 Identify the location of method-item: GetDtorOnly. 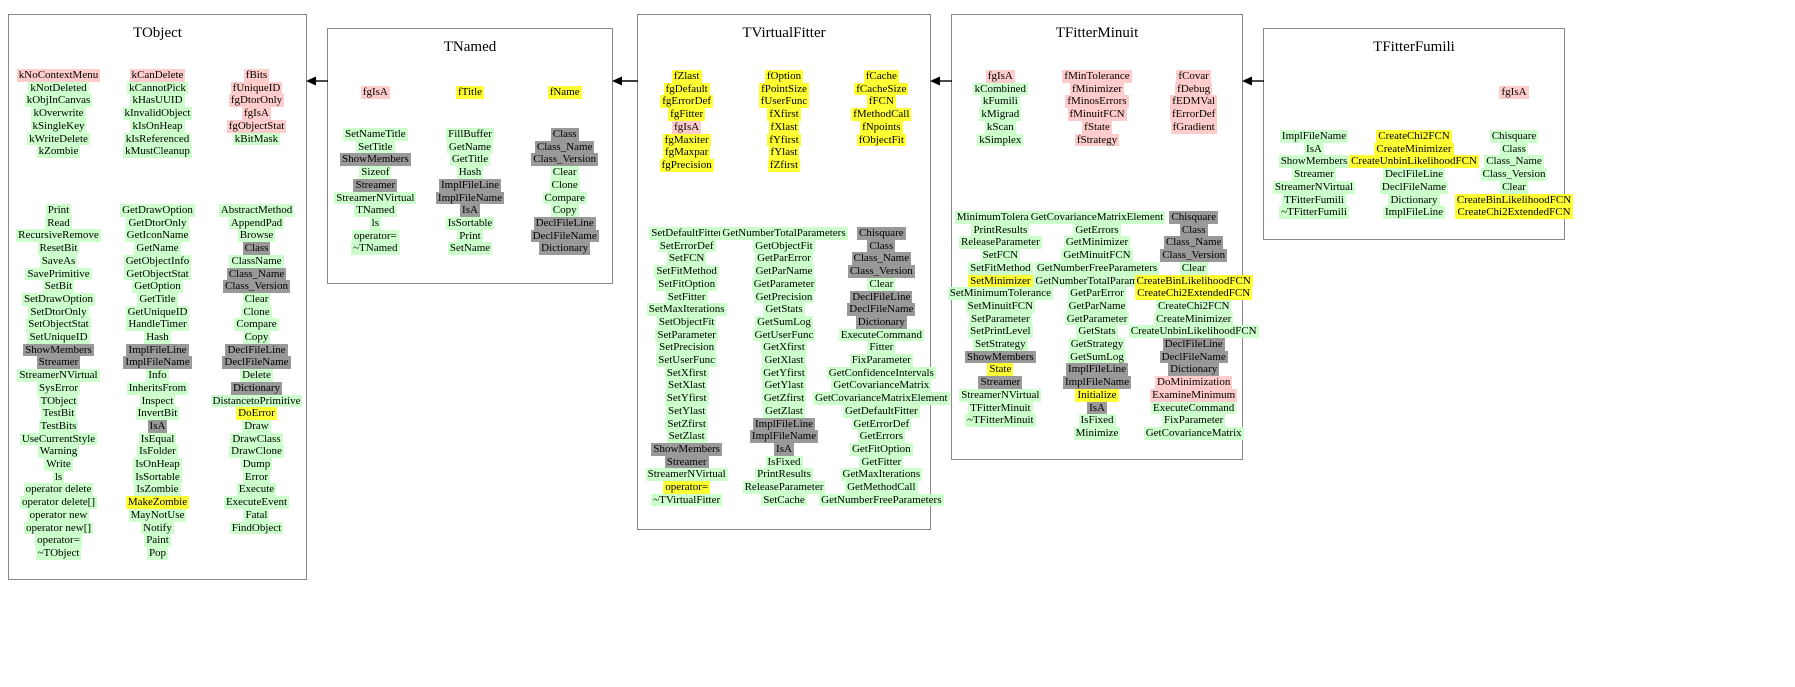
(157, 223).